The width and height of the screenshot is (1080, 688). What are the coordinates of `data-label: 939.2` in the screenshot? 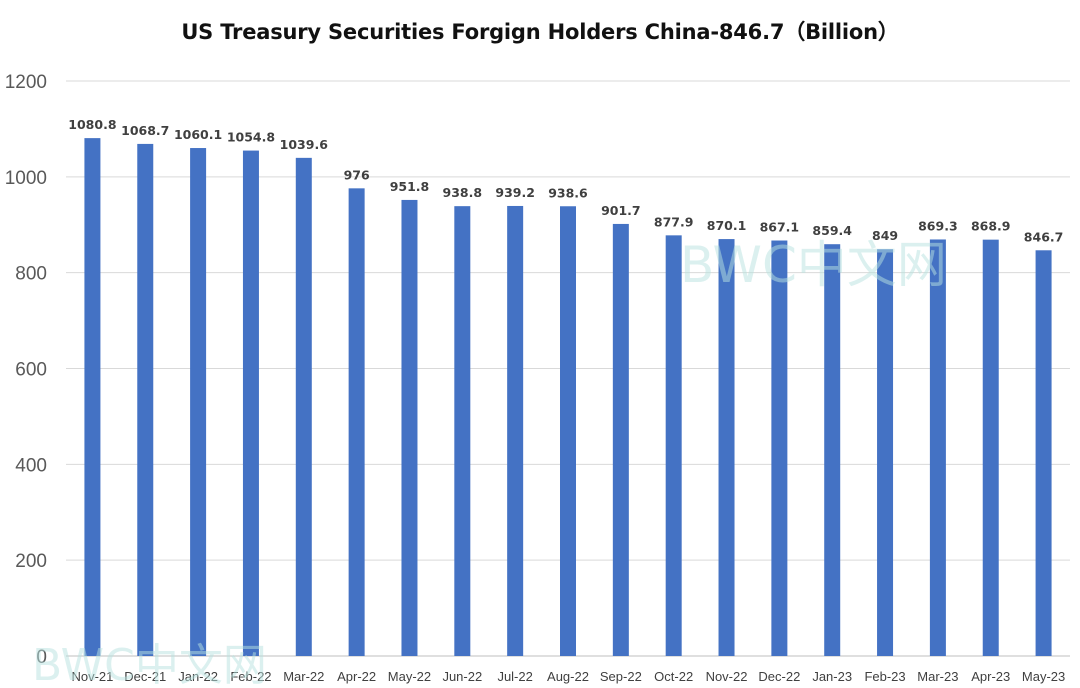 It's located at (515, 192).